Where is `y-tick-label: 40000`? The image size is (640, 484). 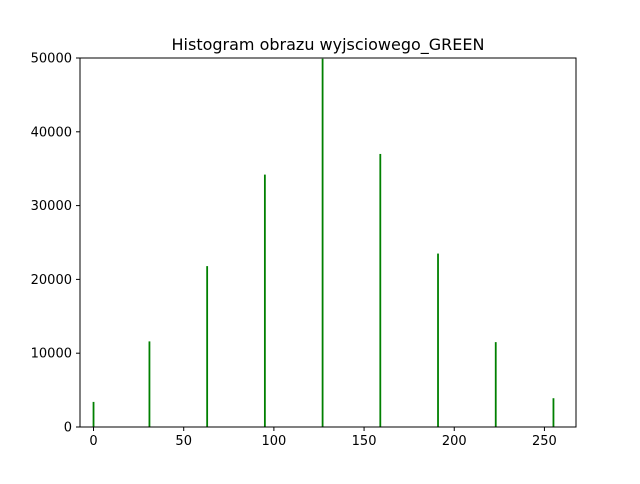 y-tick-label: 40000 is located at coordinates (51, 132).